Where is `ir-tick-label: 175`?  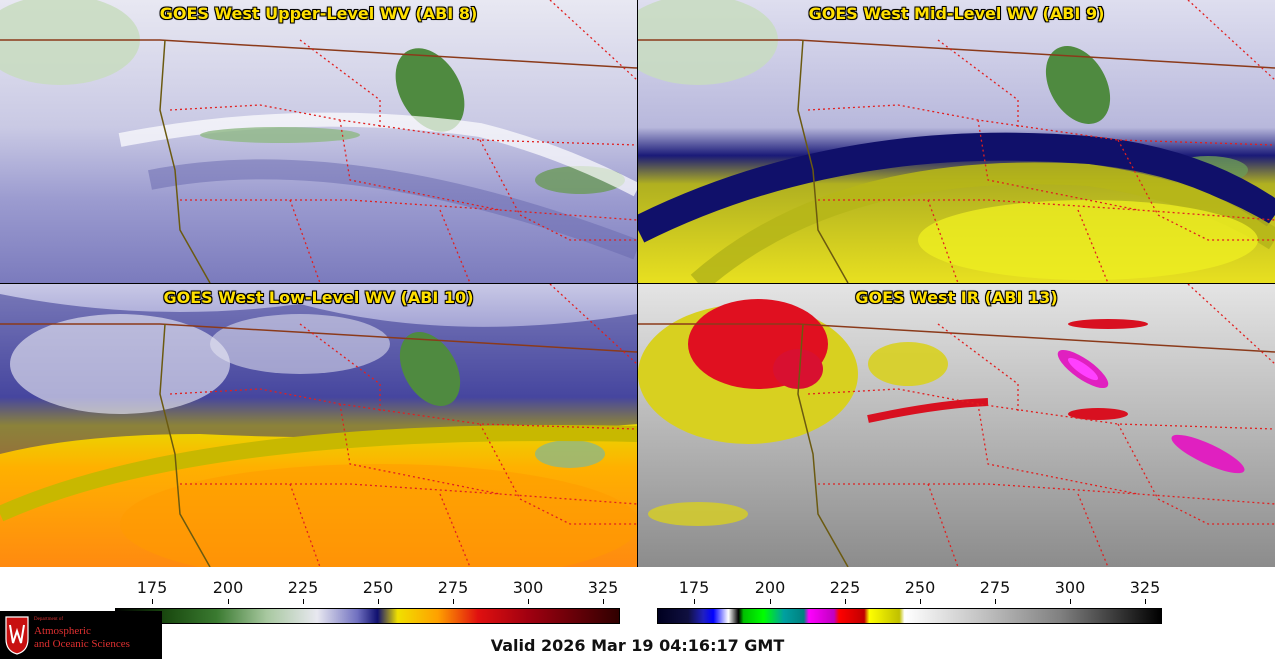 ir-tick-label: 175 is located at coordinates (694, 587).